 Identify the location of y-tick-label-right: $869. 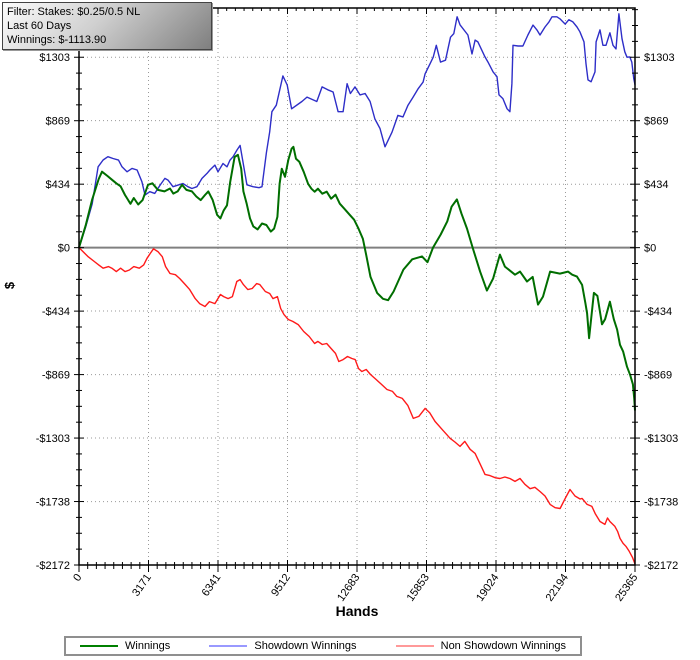
(656, 122).